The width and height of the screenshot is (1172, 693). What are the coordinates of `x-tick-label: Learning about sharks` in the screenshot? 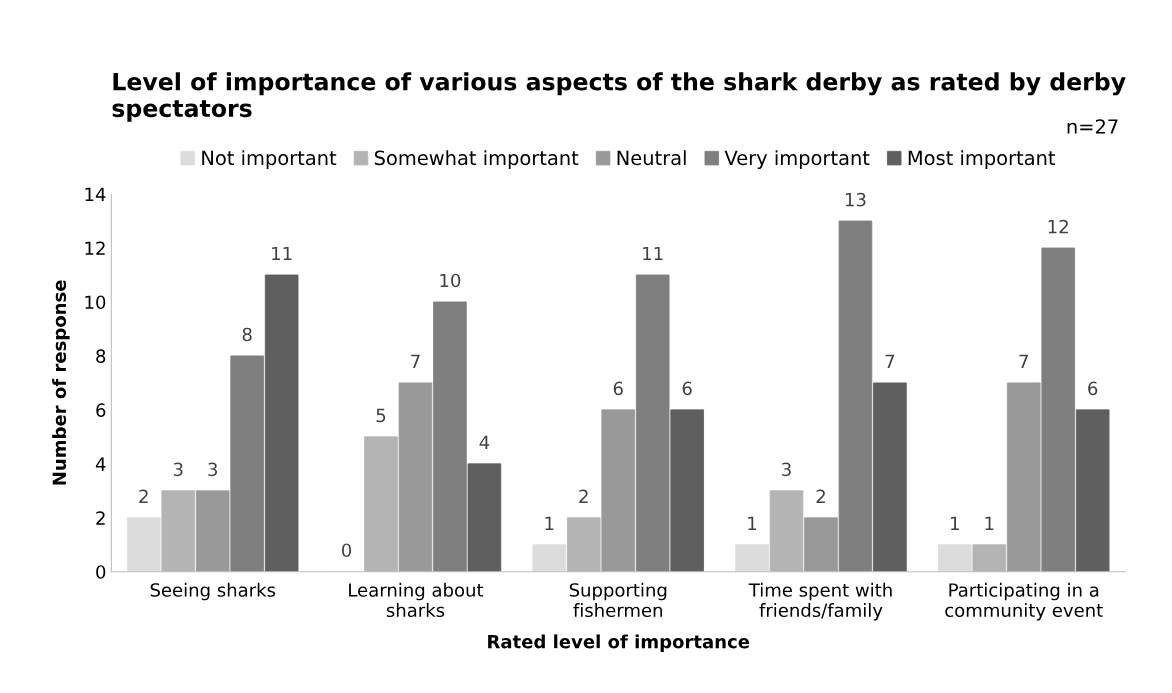 It's located at (416, 600).